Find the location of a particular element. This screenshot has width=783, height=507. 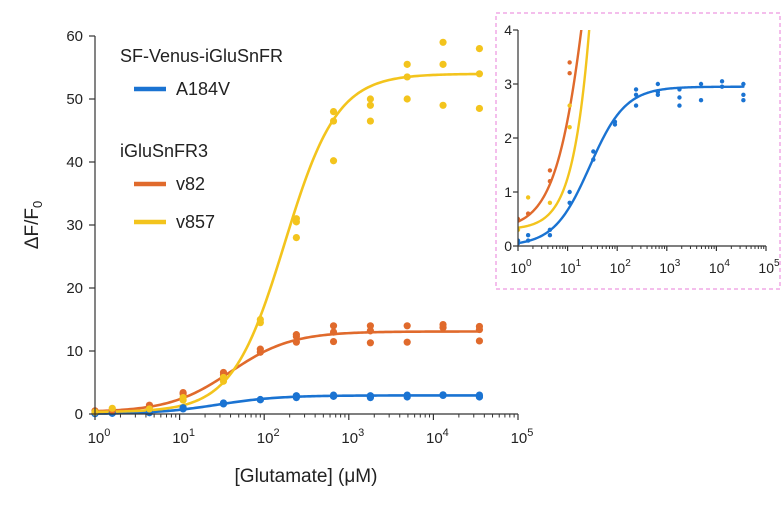

legend: SF-Venus-iGluSnFR A184V iGluSnFR3 v82 v857 is located at coordinates (201, 139).